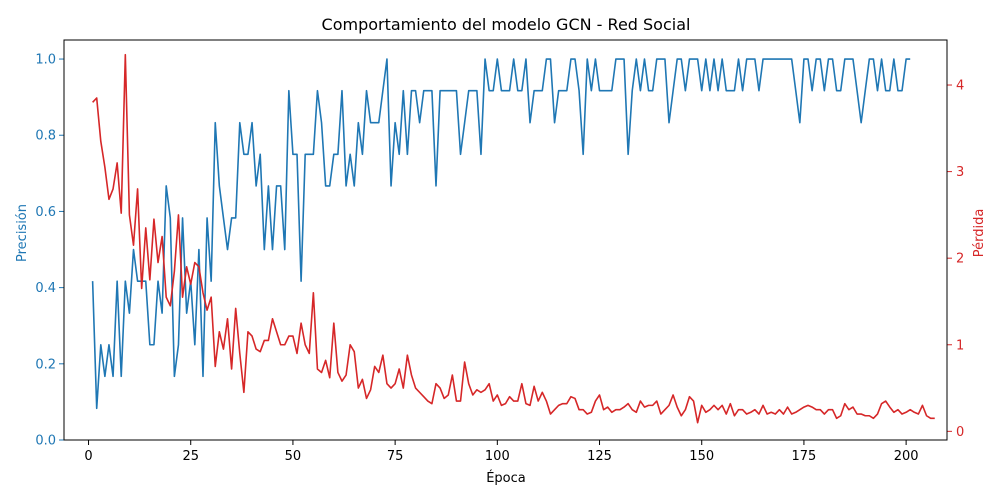 The image size is (1000, 500). Describe the element at coordinates (599, 456) in the screenshot. I see `x-tick-label: 125` at that location.